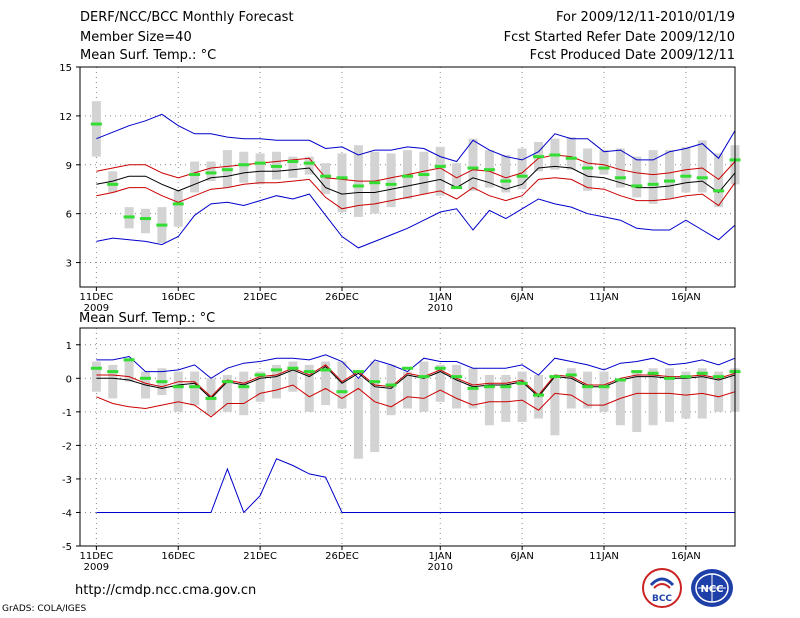 The height and width of the screenshot is (618, 800). I want to click on panel1-ytick-label: 12, so click(65, 117).